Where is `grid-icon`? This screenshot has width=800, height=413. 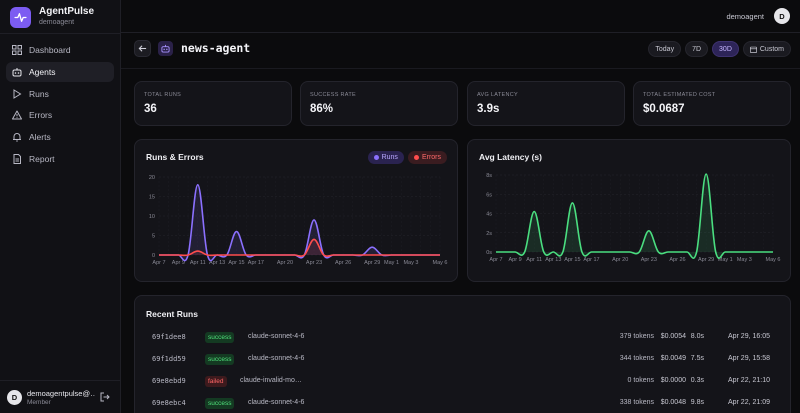
grid-icon is located at coordinates (17, 50).